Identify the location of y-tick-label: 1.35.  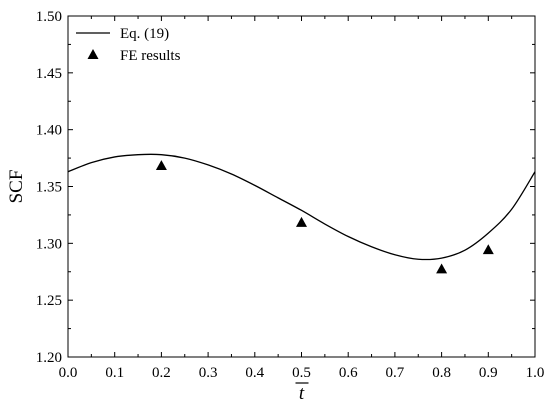
(49, 188).